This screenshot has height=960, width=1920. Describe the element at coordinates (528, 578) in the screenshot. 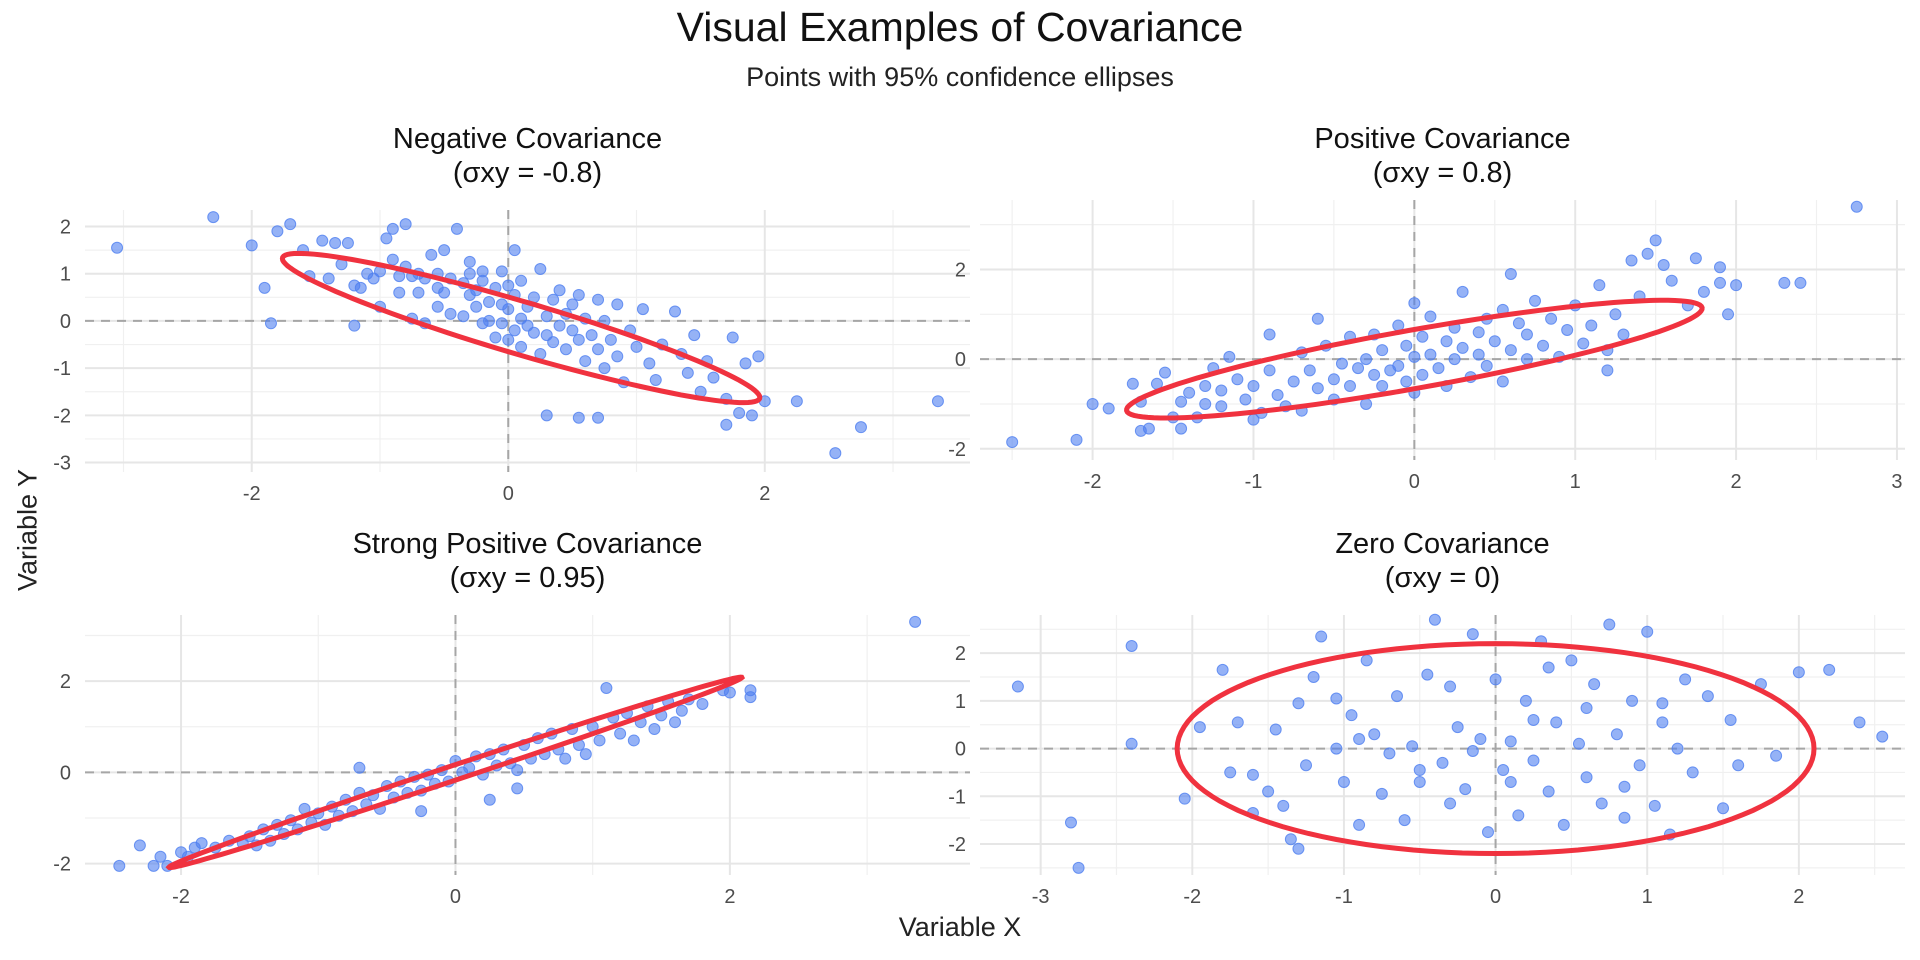

I see `panel-title: (σxy = 0.95)` at that location.